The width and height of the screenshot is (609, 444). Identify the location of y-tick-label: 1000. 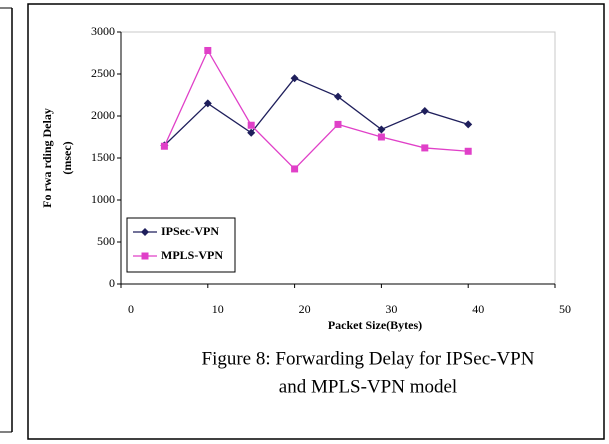
(103, 199).